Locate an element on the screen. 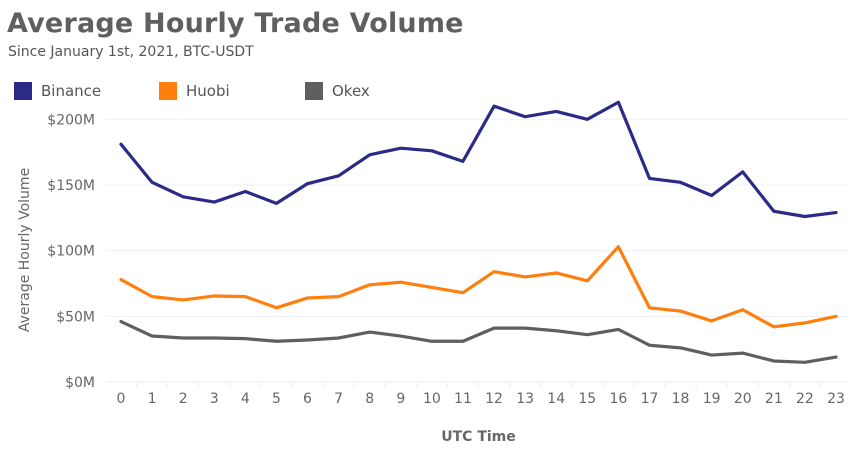 This screenshot has width=856, height=455. x-tick-label: 2 is located at coordinates (183, 399).